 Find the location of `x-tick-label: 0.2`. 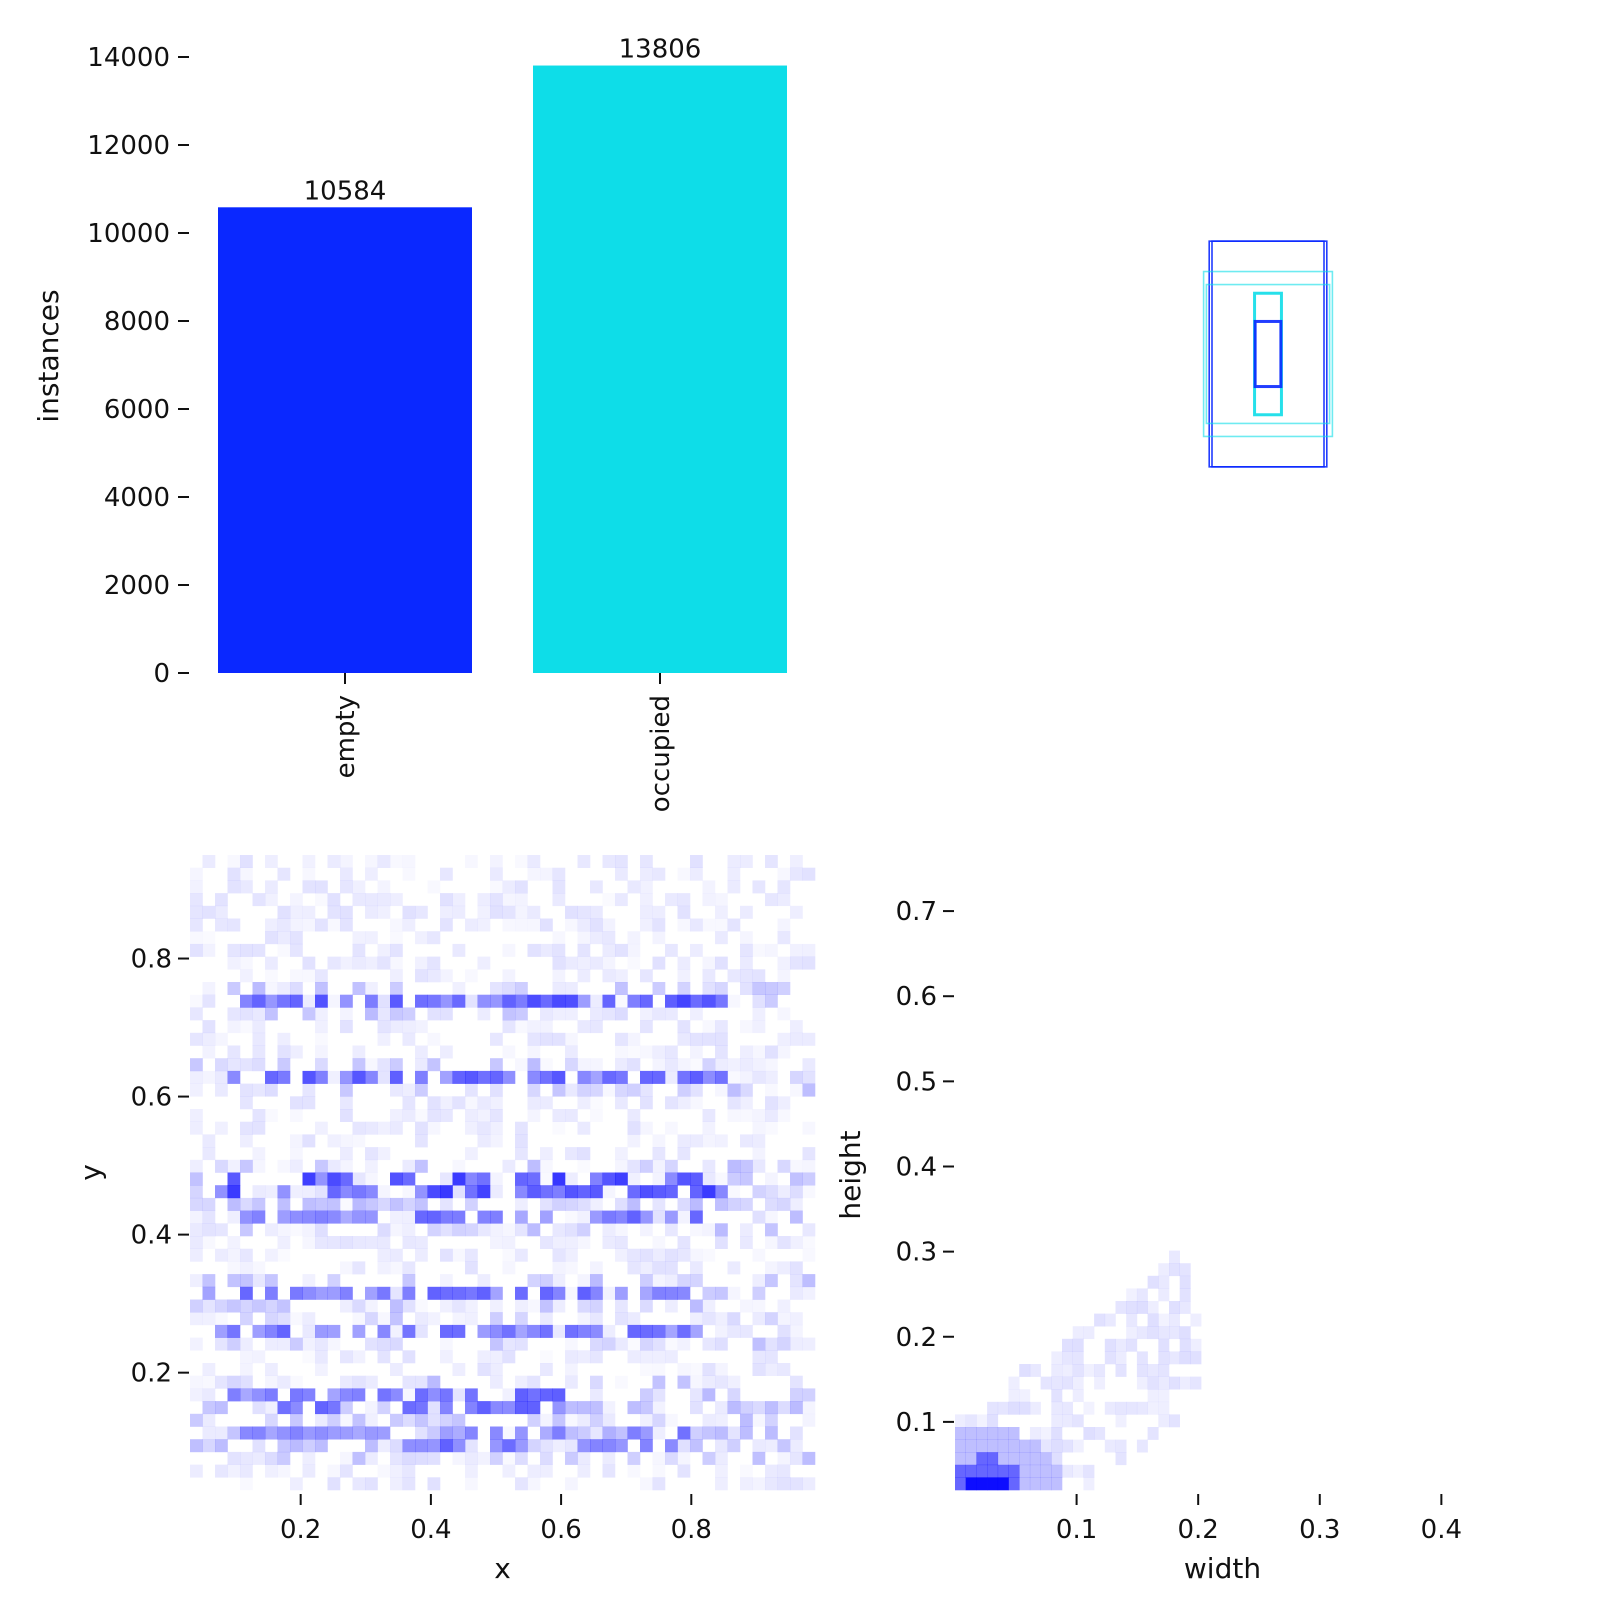

x-tick-label: 0.2 is located at coordinates (300, 1530).